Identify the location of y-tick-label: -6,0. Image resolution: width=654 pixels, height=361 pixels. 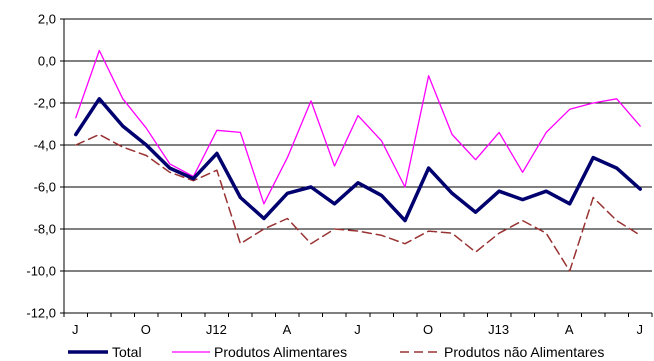
(45, 187).